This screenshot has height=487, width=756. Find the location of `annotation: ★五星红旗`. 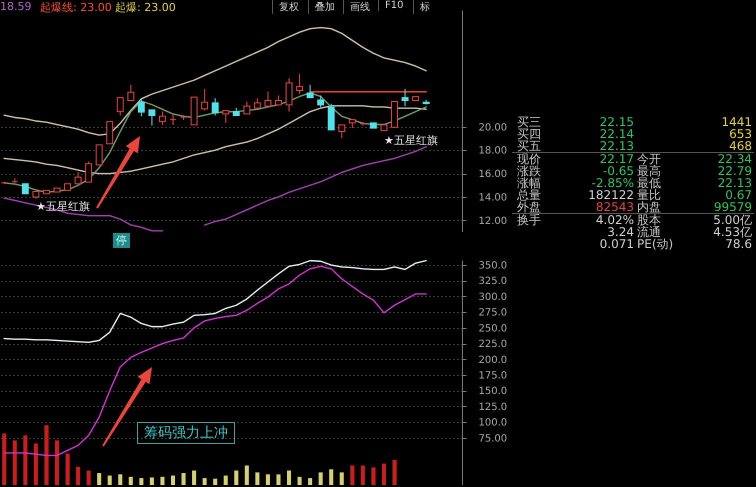

annotation: ★五星红旗 is located at coordinates (411, 140).